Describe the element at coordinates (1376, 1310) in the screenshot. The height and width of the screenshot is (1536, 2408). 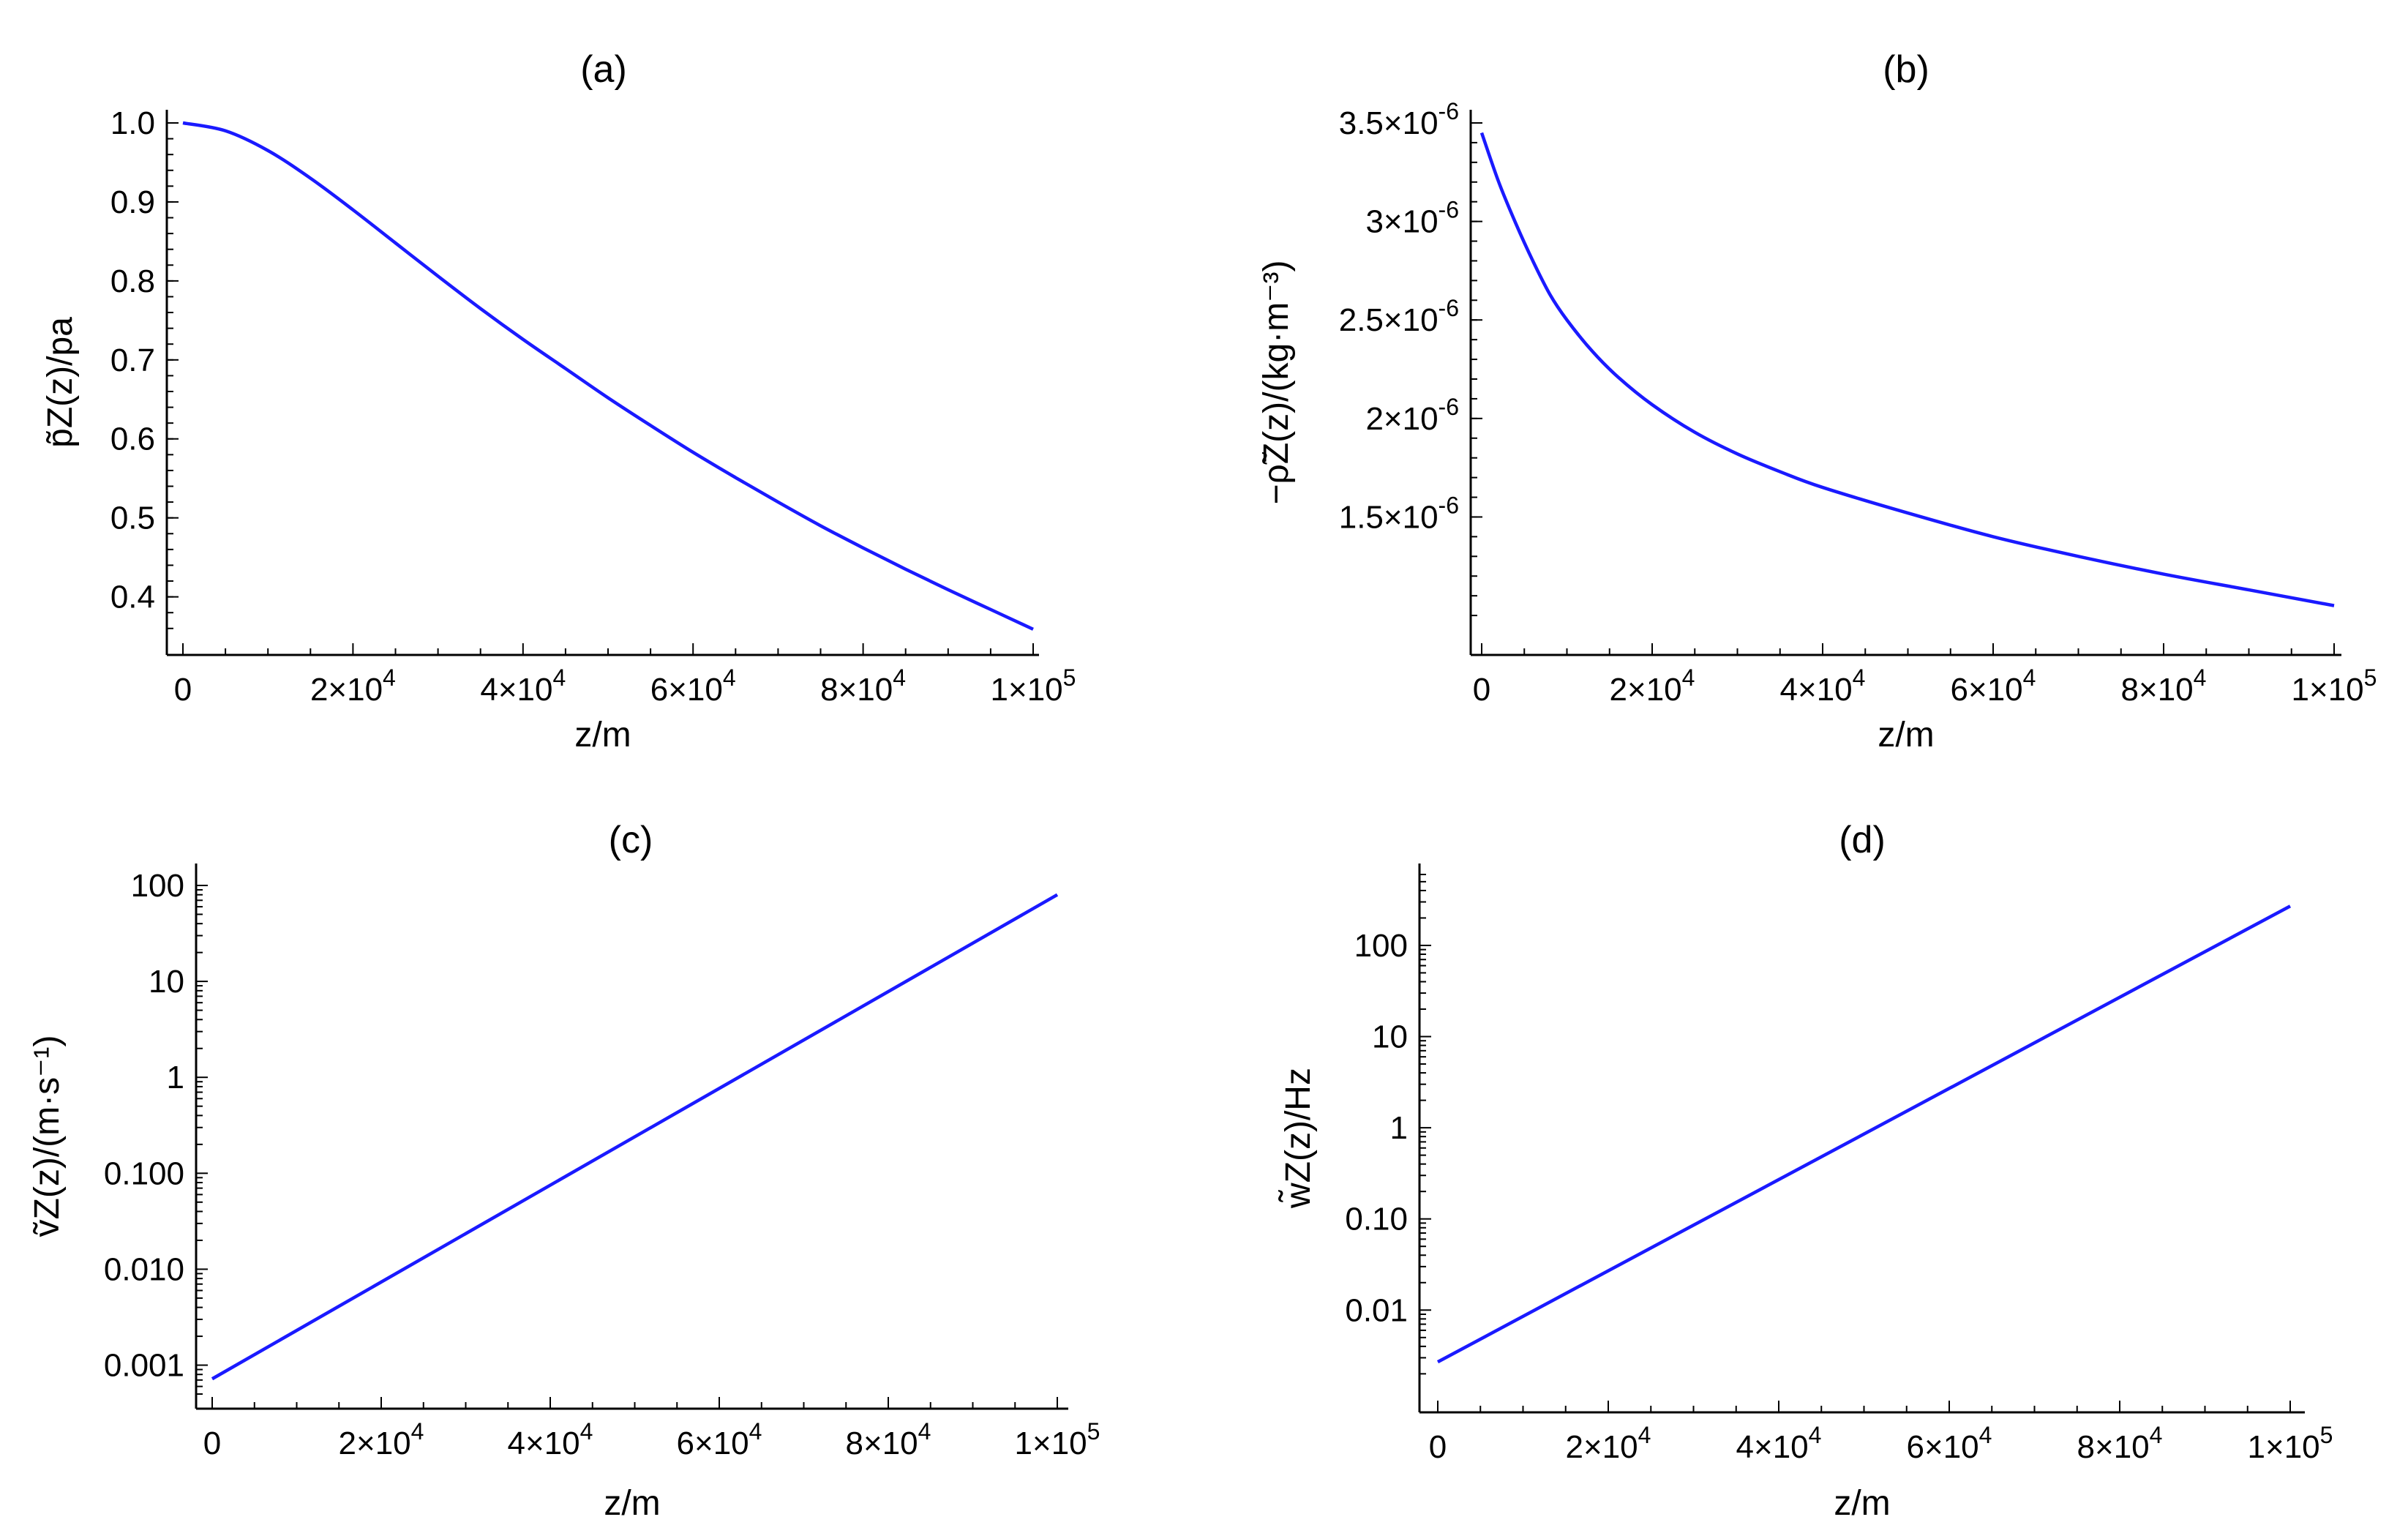
I see `y-tick-label: 0.01` at that location.